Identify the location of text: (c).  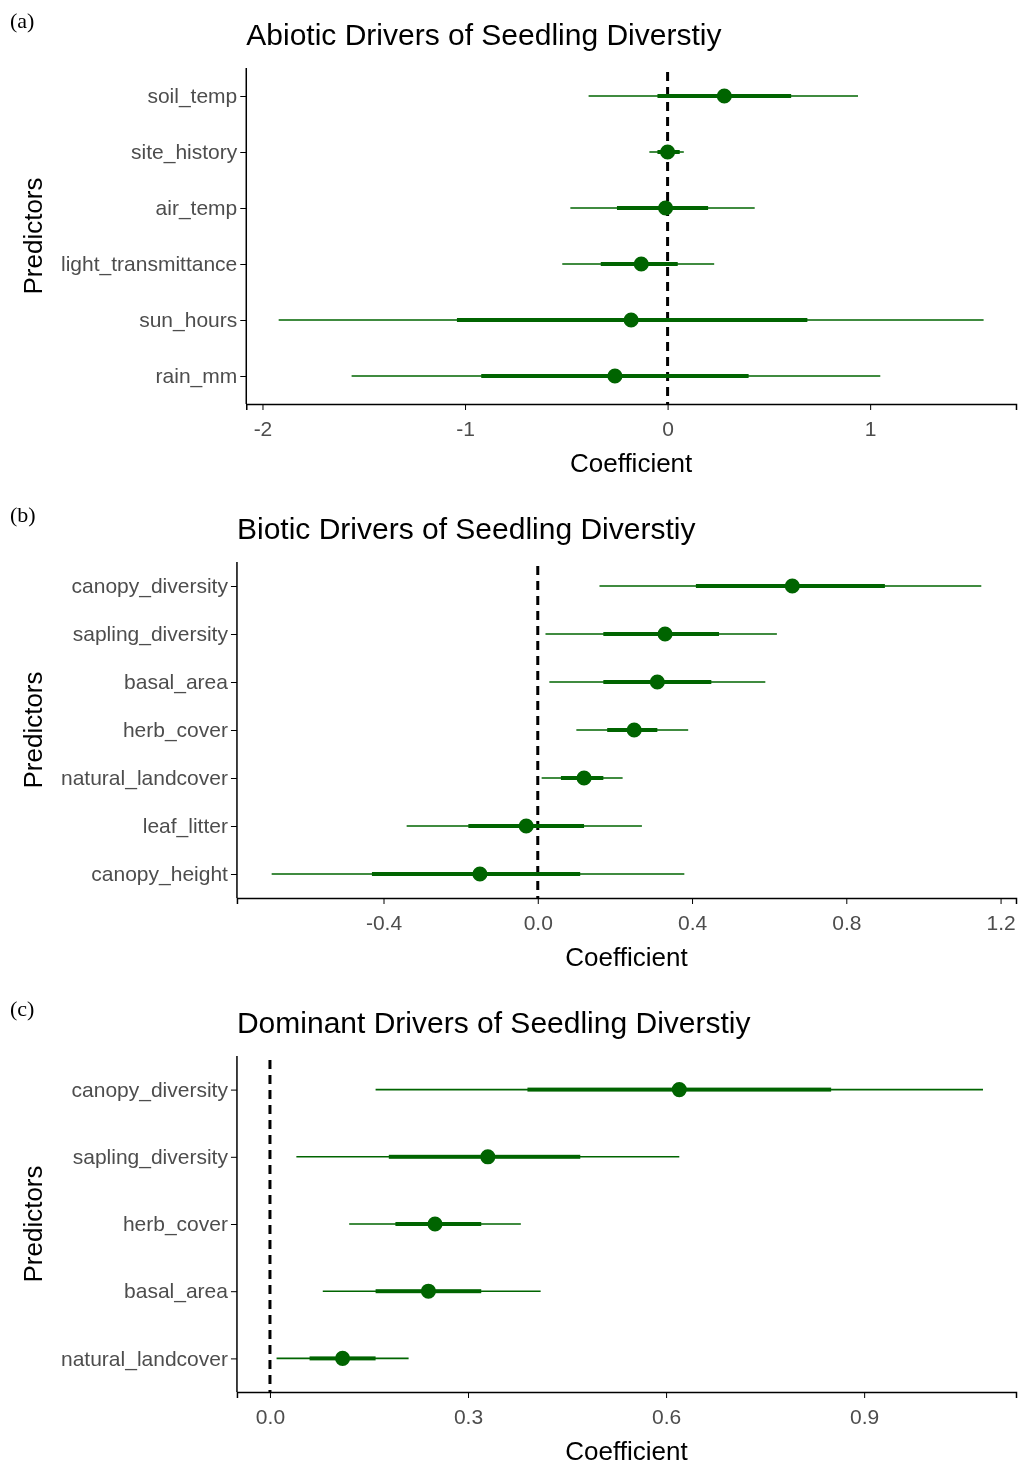
(22, 1008).